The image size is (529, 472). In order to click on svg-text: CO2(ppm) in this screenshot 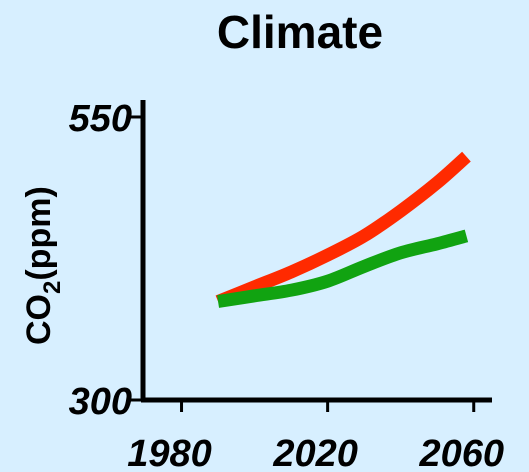, I will do `click(43, 265)`.